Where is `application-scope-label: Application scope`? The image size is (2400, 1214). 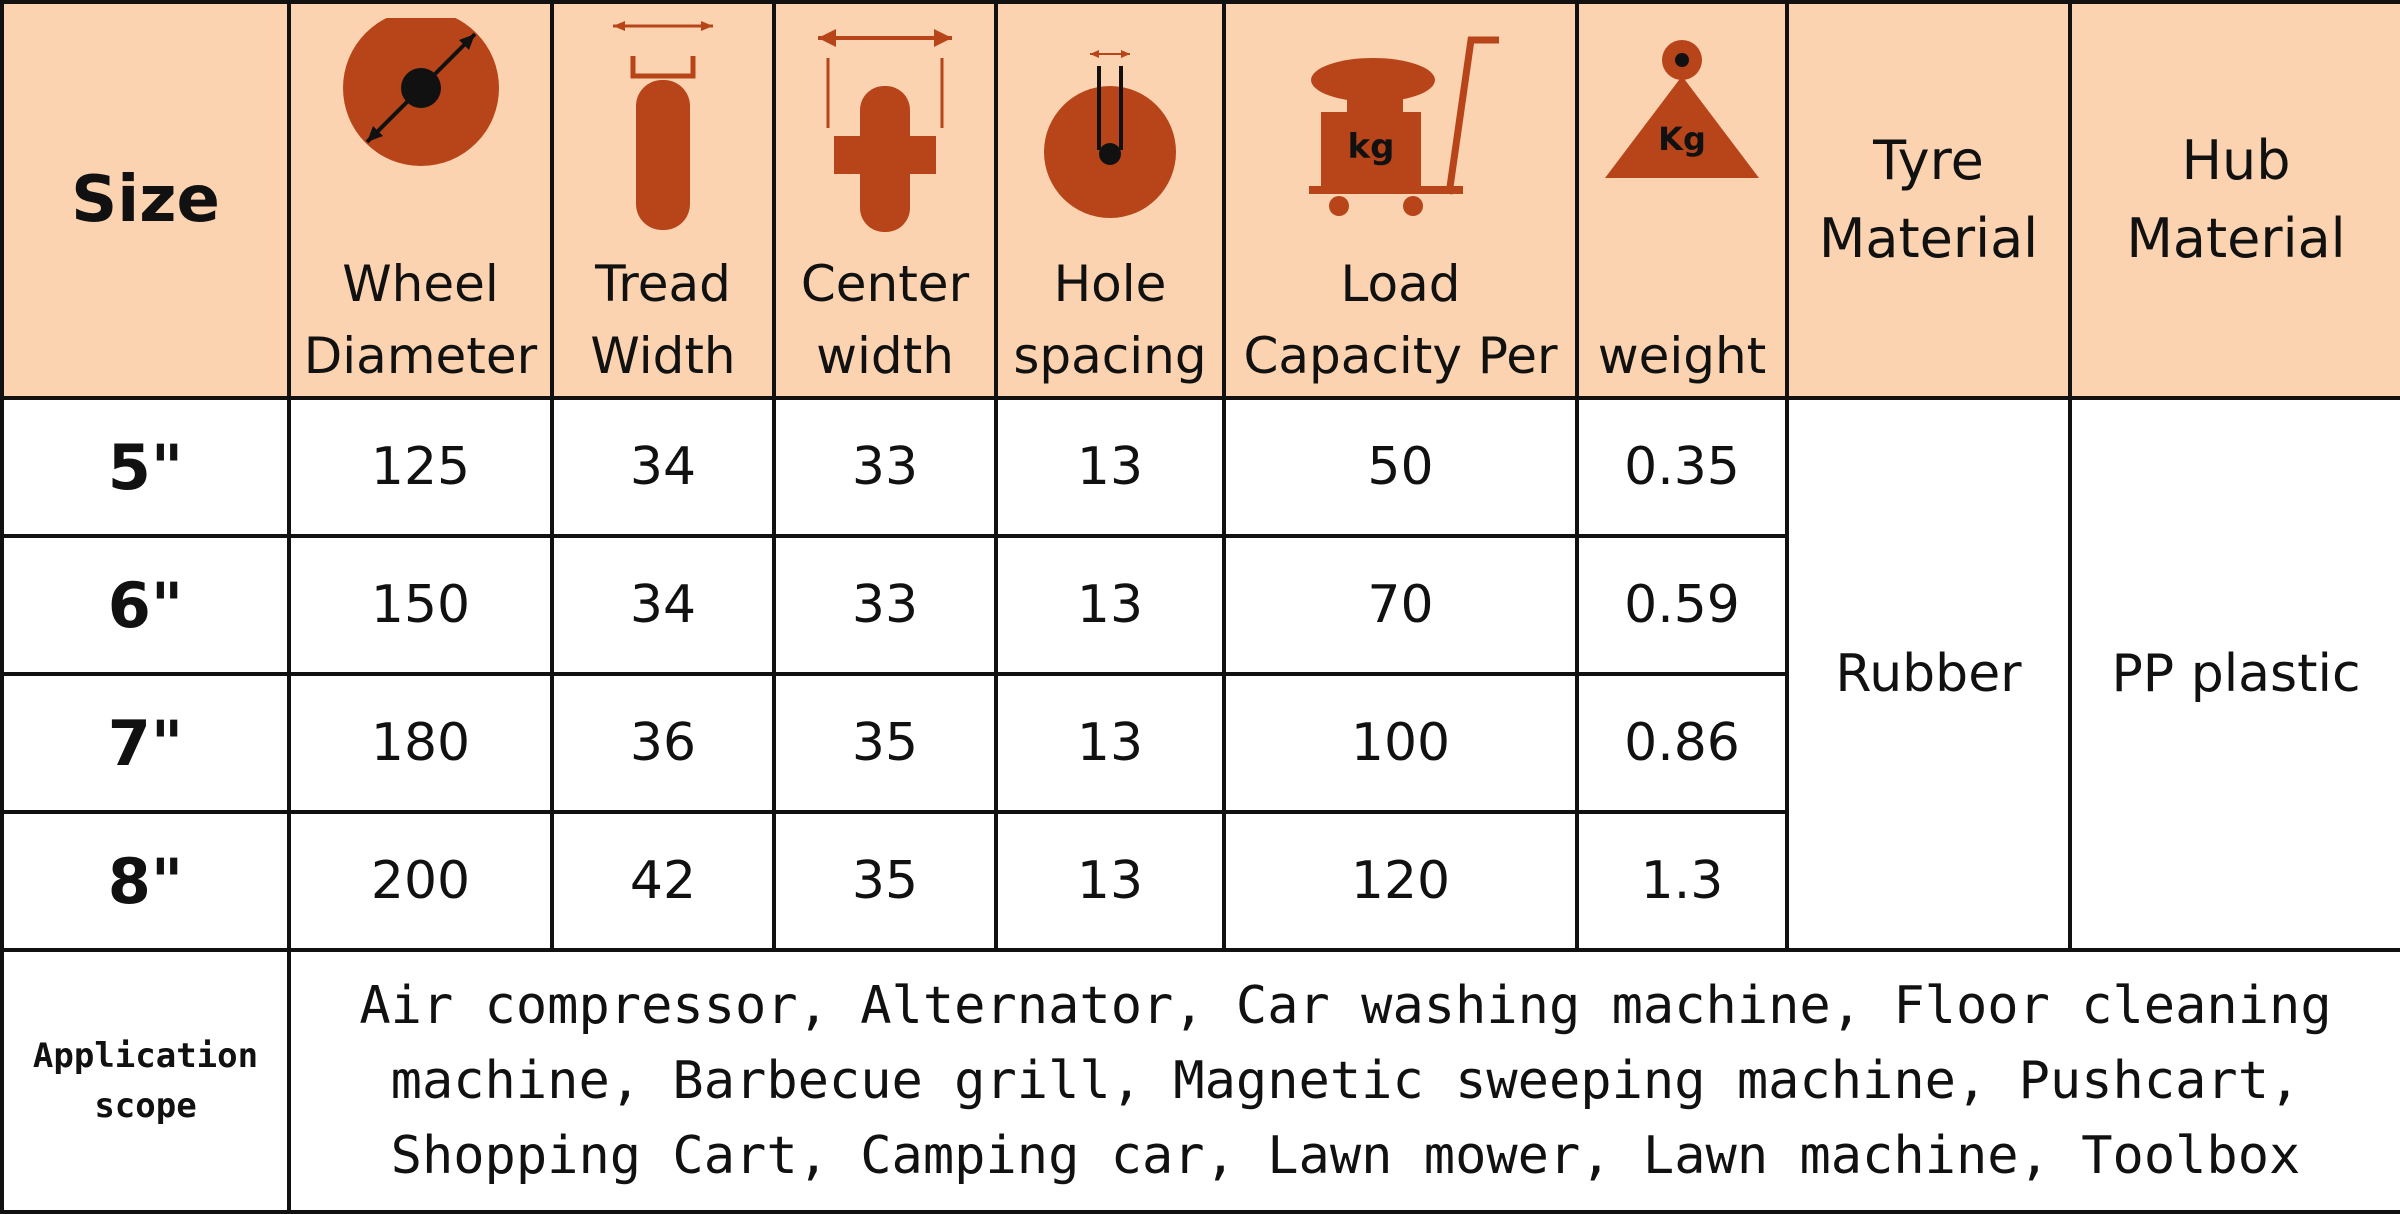 application-scope-label: Application scope is located at coordinates (145, 1081).